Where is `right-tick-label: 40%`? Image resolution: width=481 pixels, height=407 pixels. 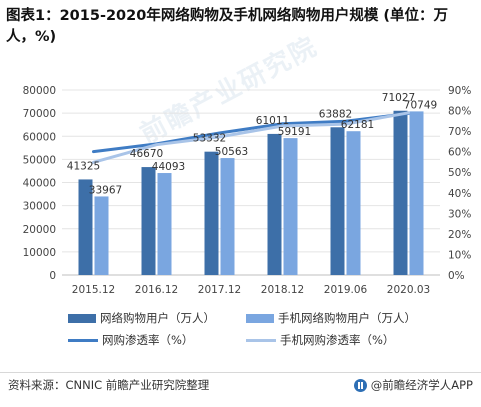 right-tick-label: 40% is located at coordinates (459, 194).